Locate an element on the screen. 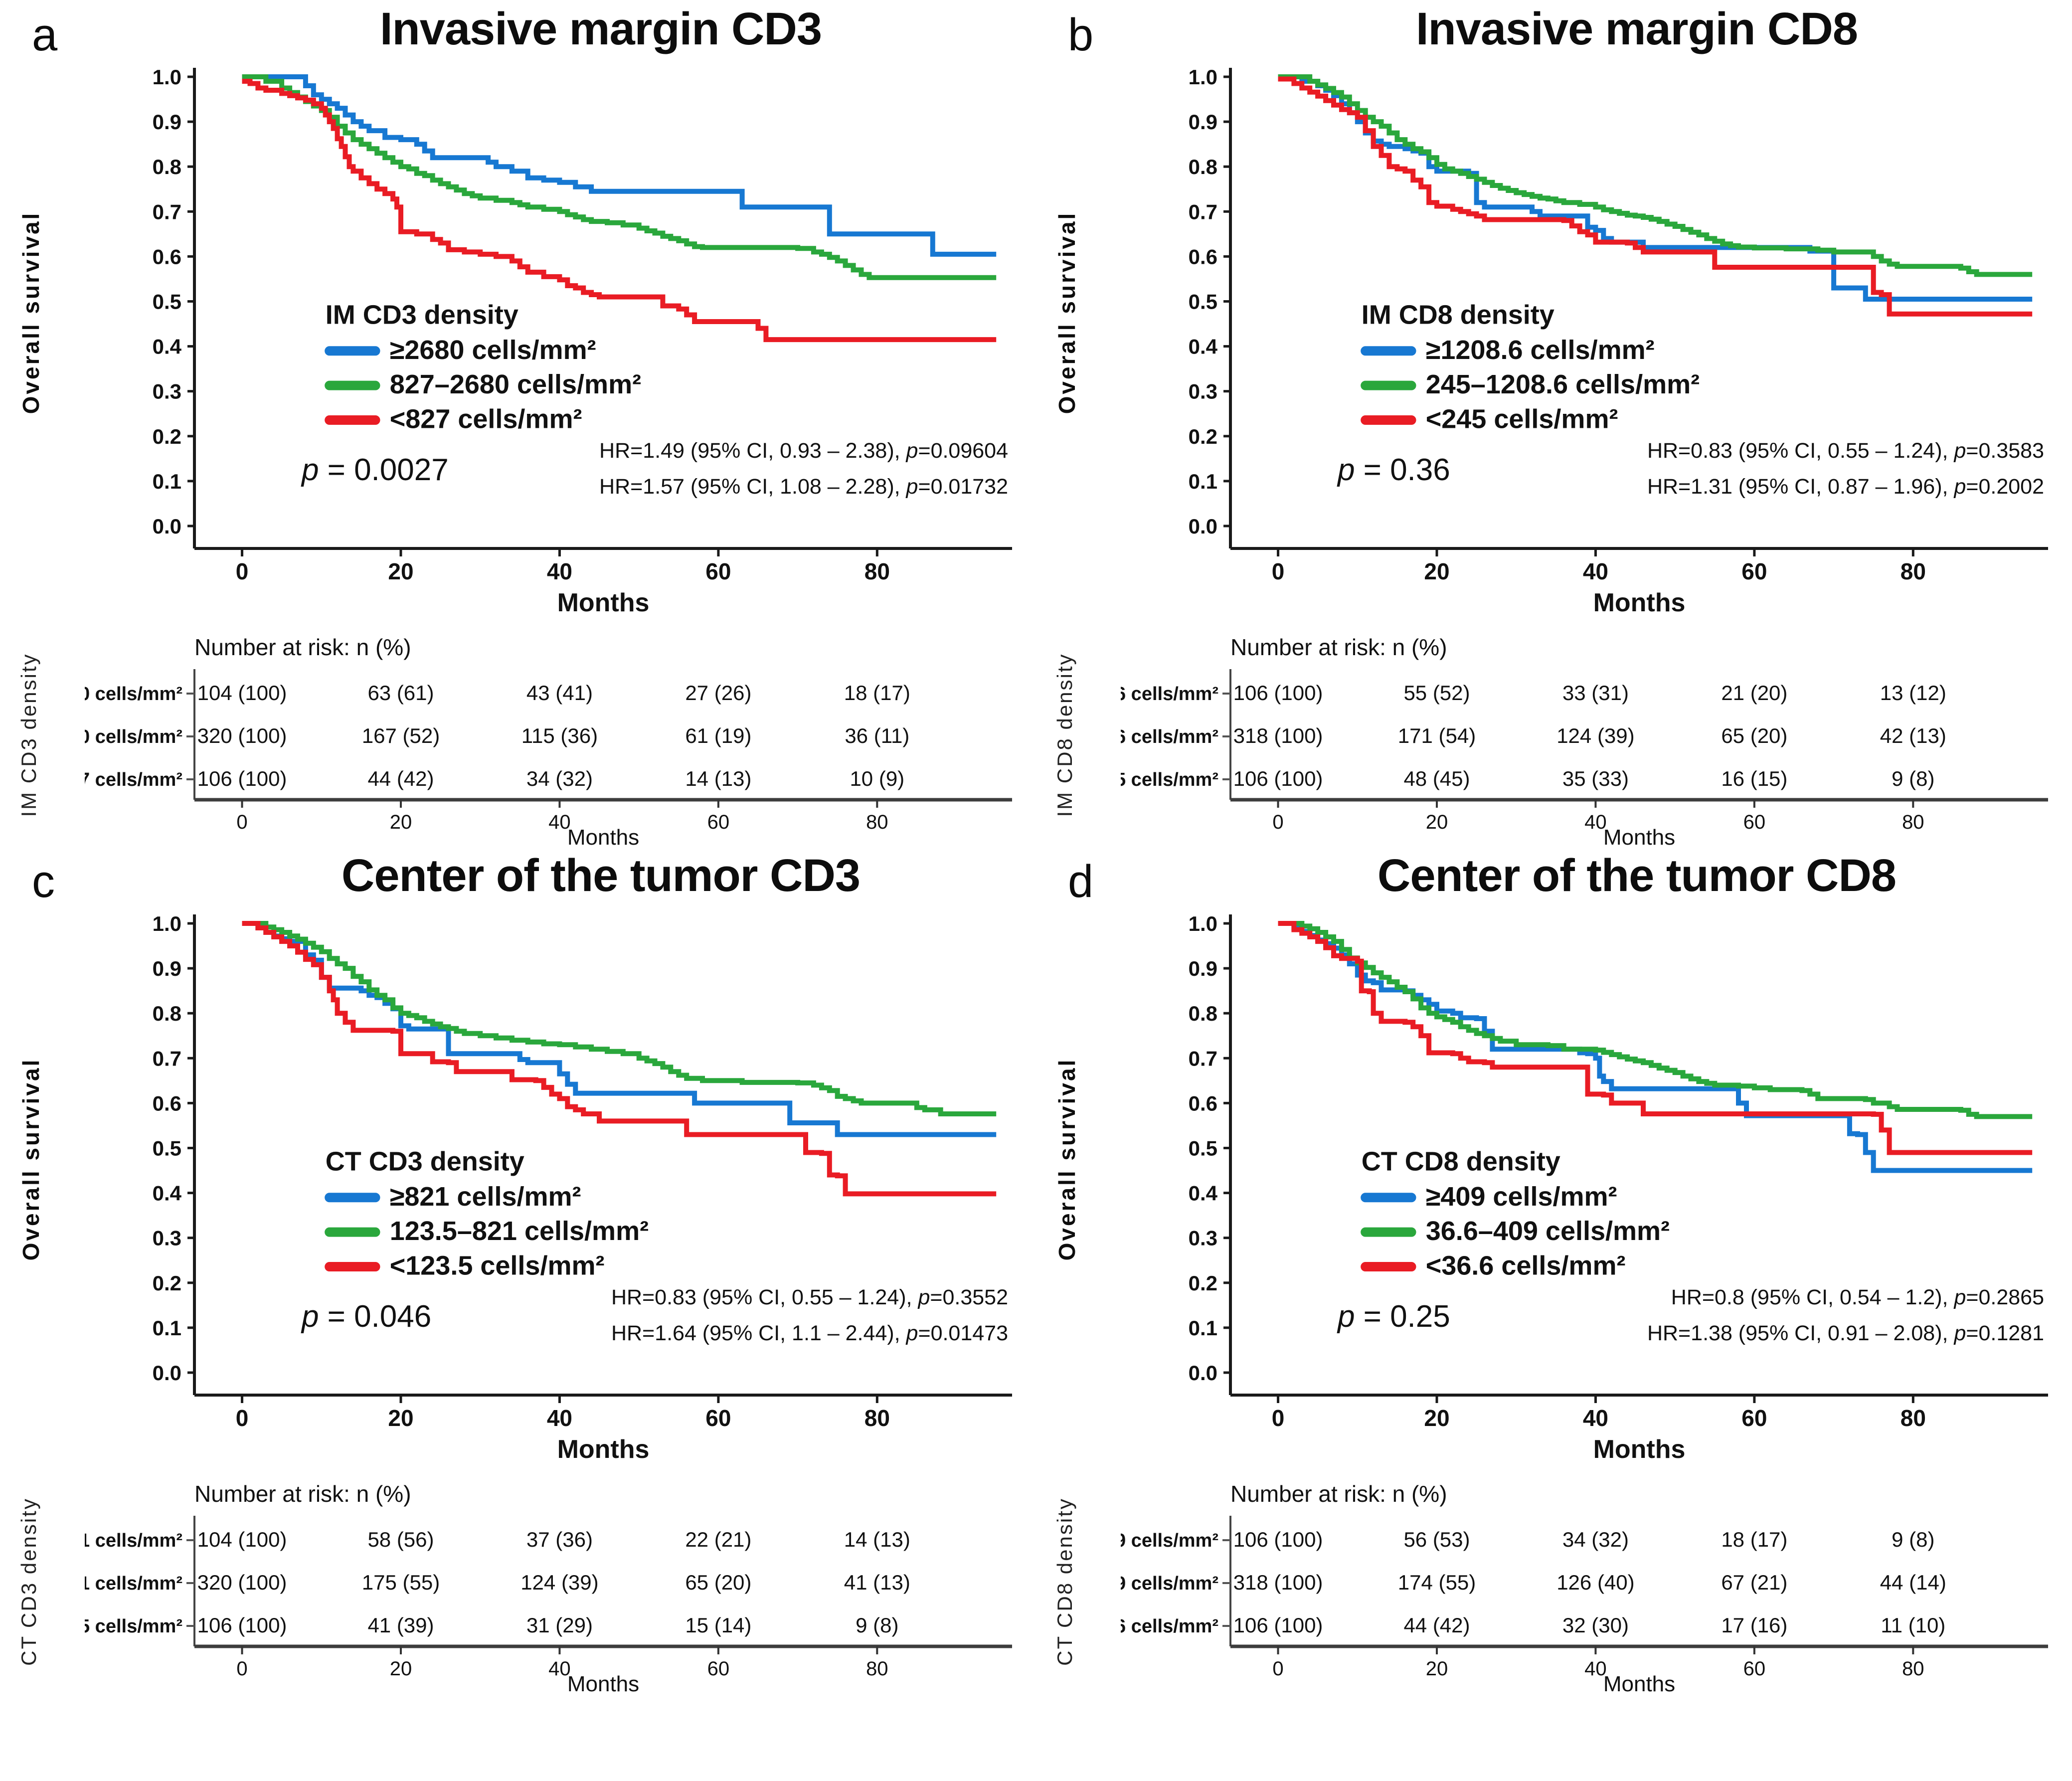 The width and height of the screenshot is (2072, 1781). risk-count-cell: 41 (13) is located at coordinates (877, 1583).